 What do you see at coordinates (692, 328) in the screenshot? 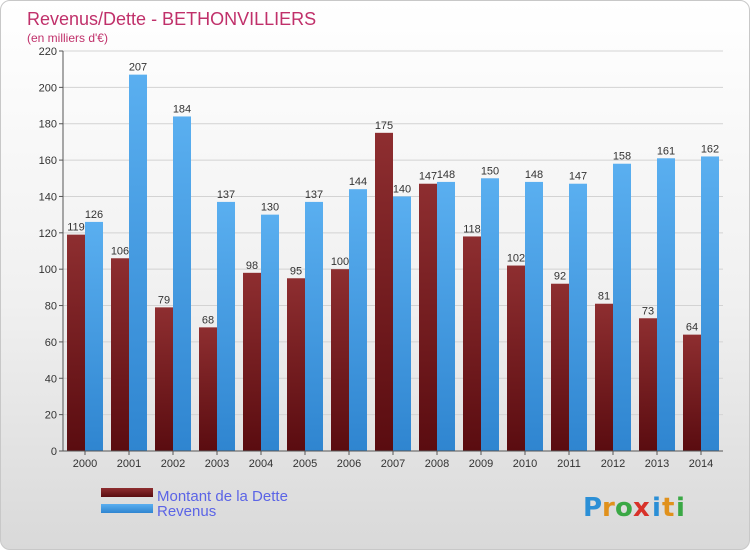
I see `data-label: 64` at bounding box center [692, 328].